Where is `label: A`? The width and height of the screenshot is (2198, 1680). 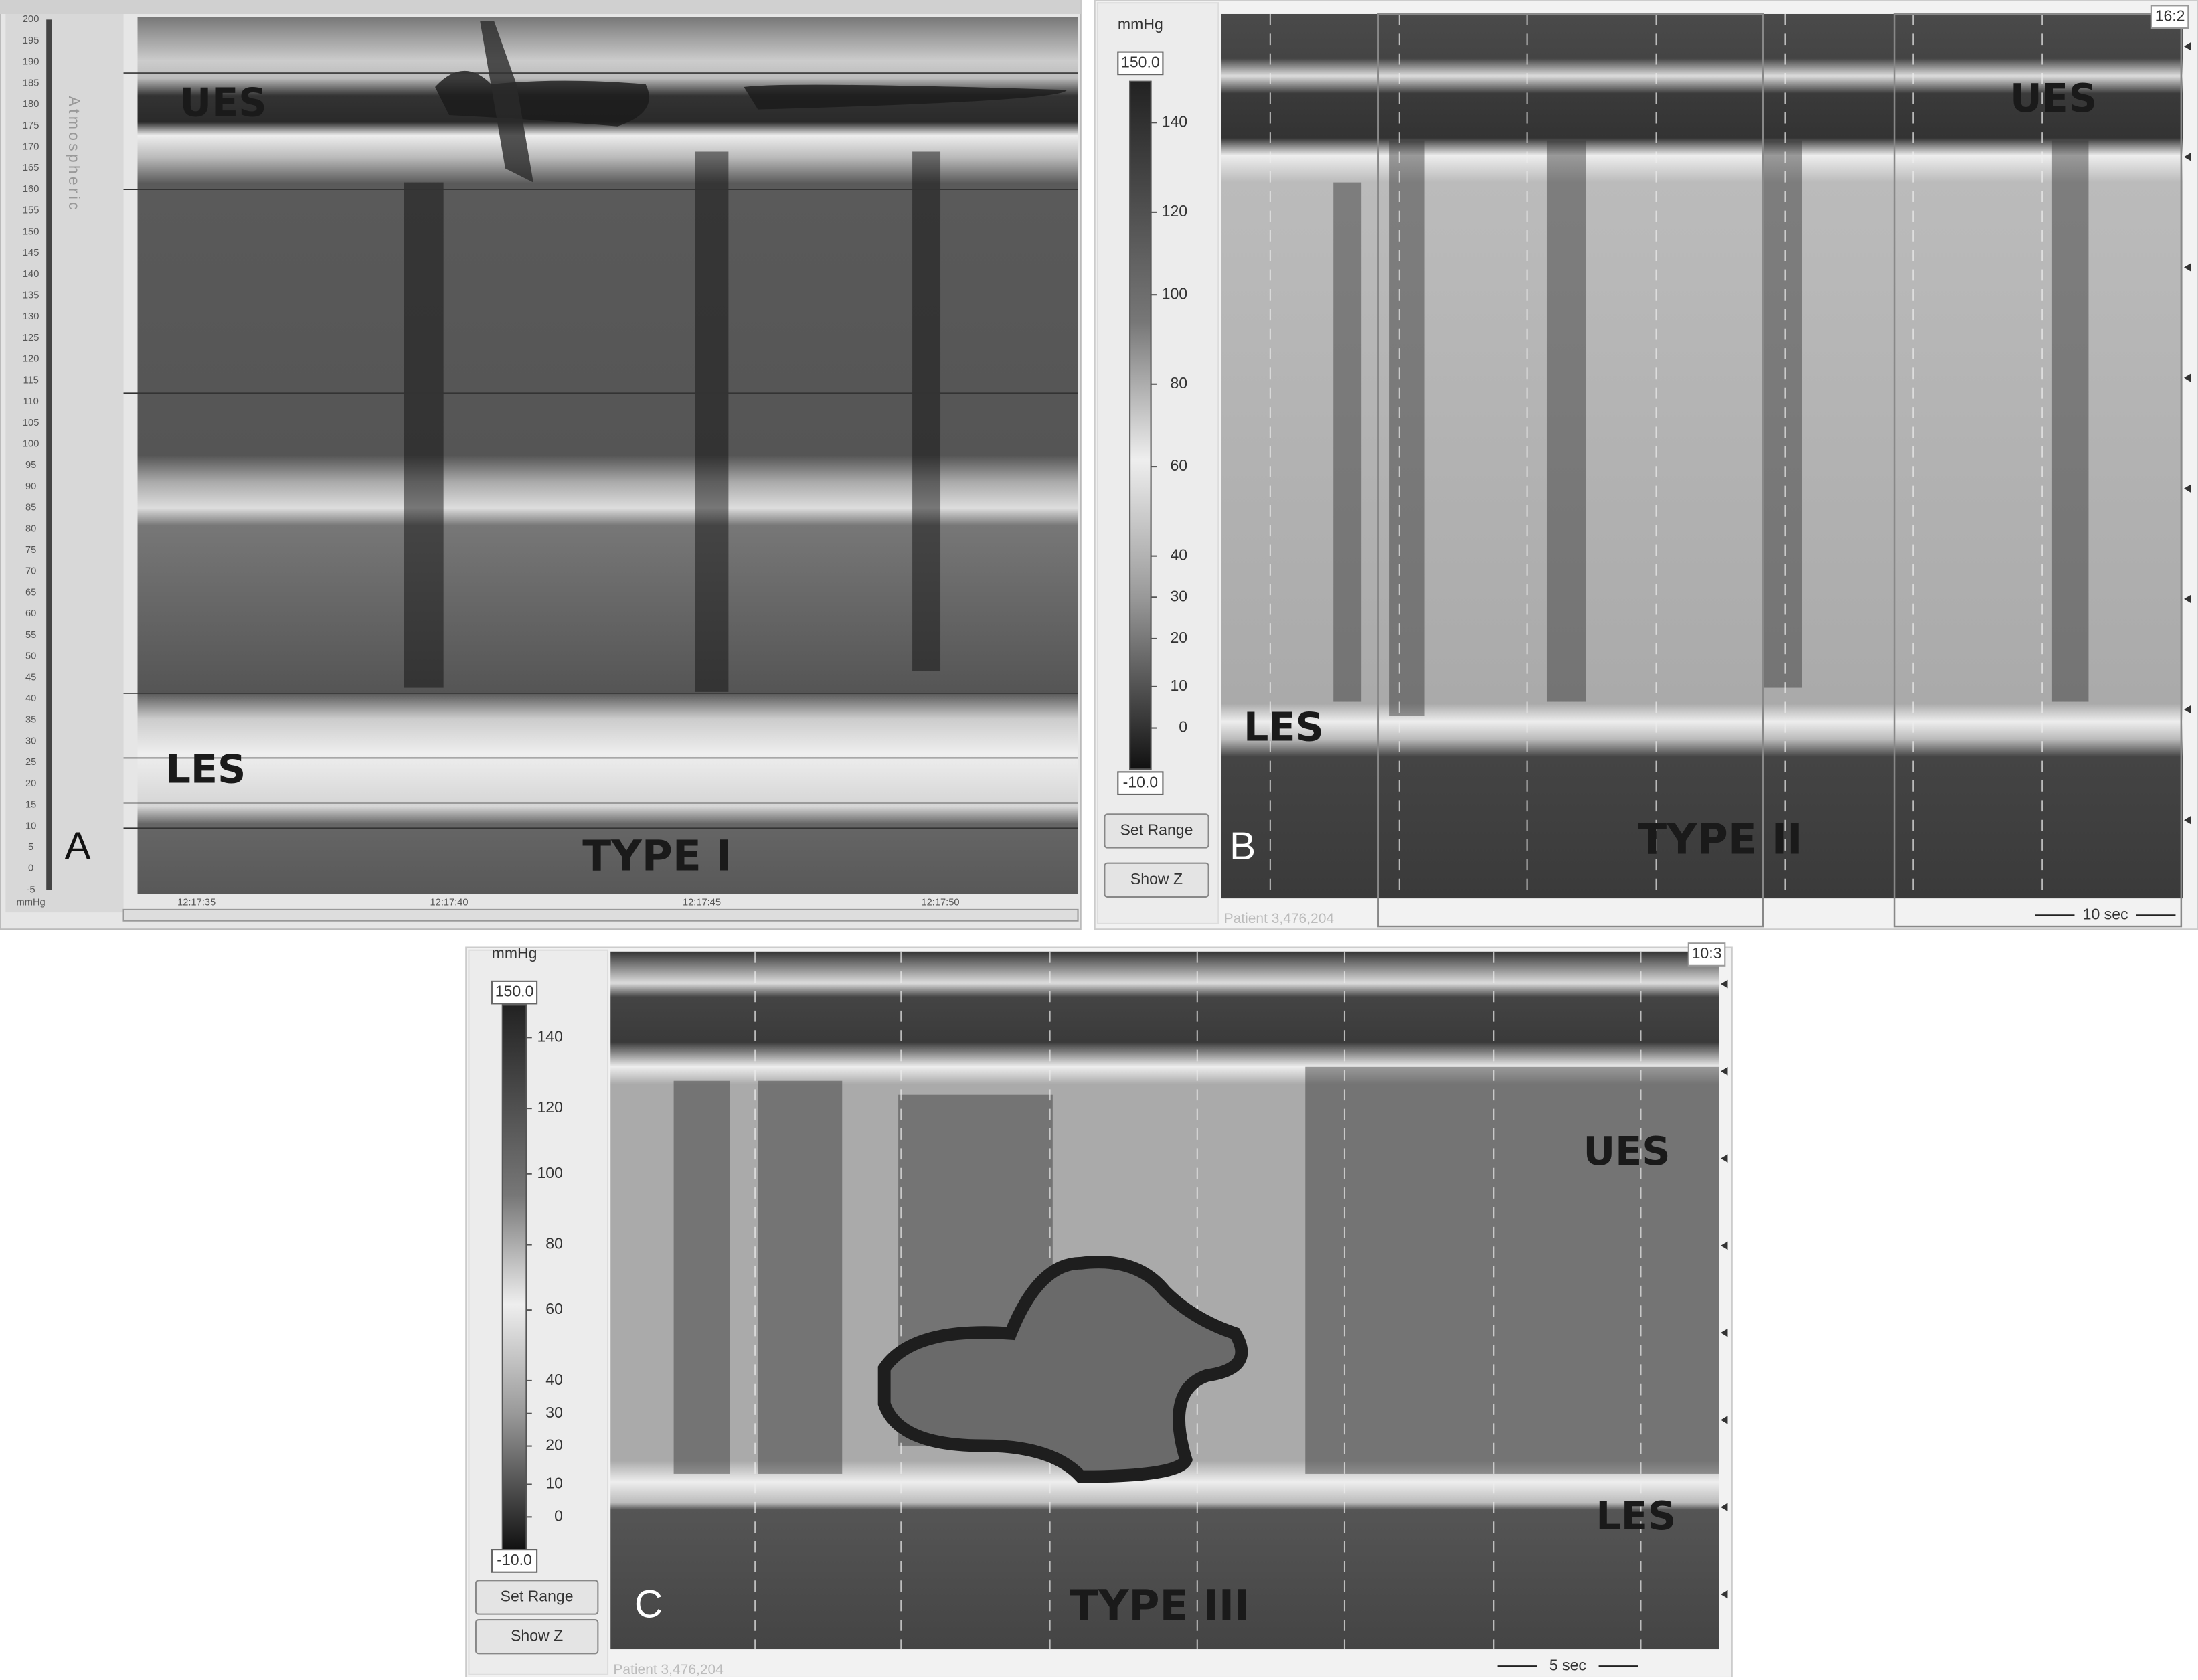 label: A is located at coordinates (77, 846).